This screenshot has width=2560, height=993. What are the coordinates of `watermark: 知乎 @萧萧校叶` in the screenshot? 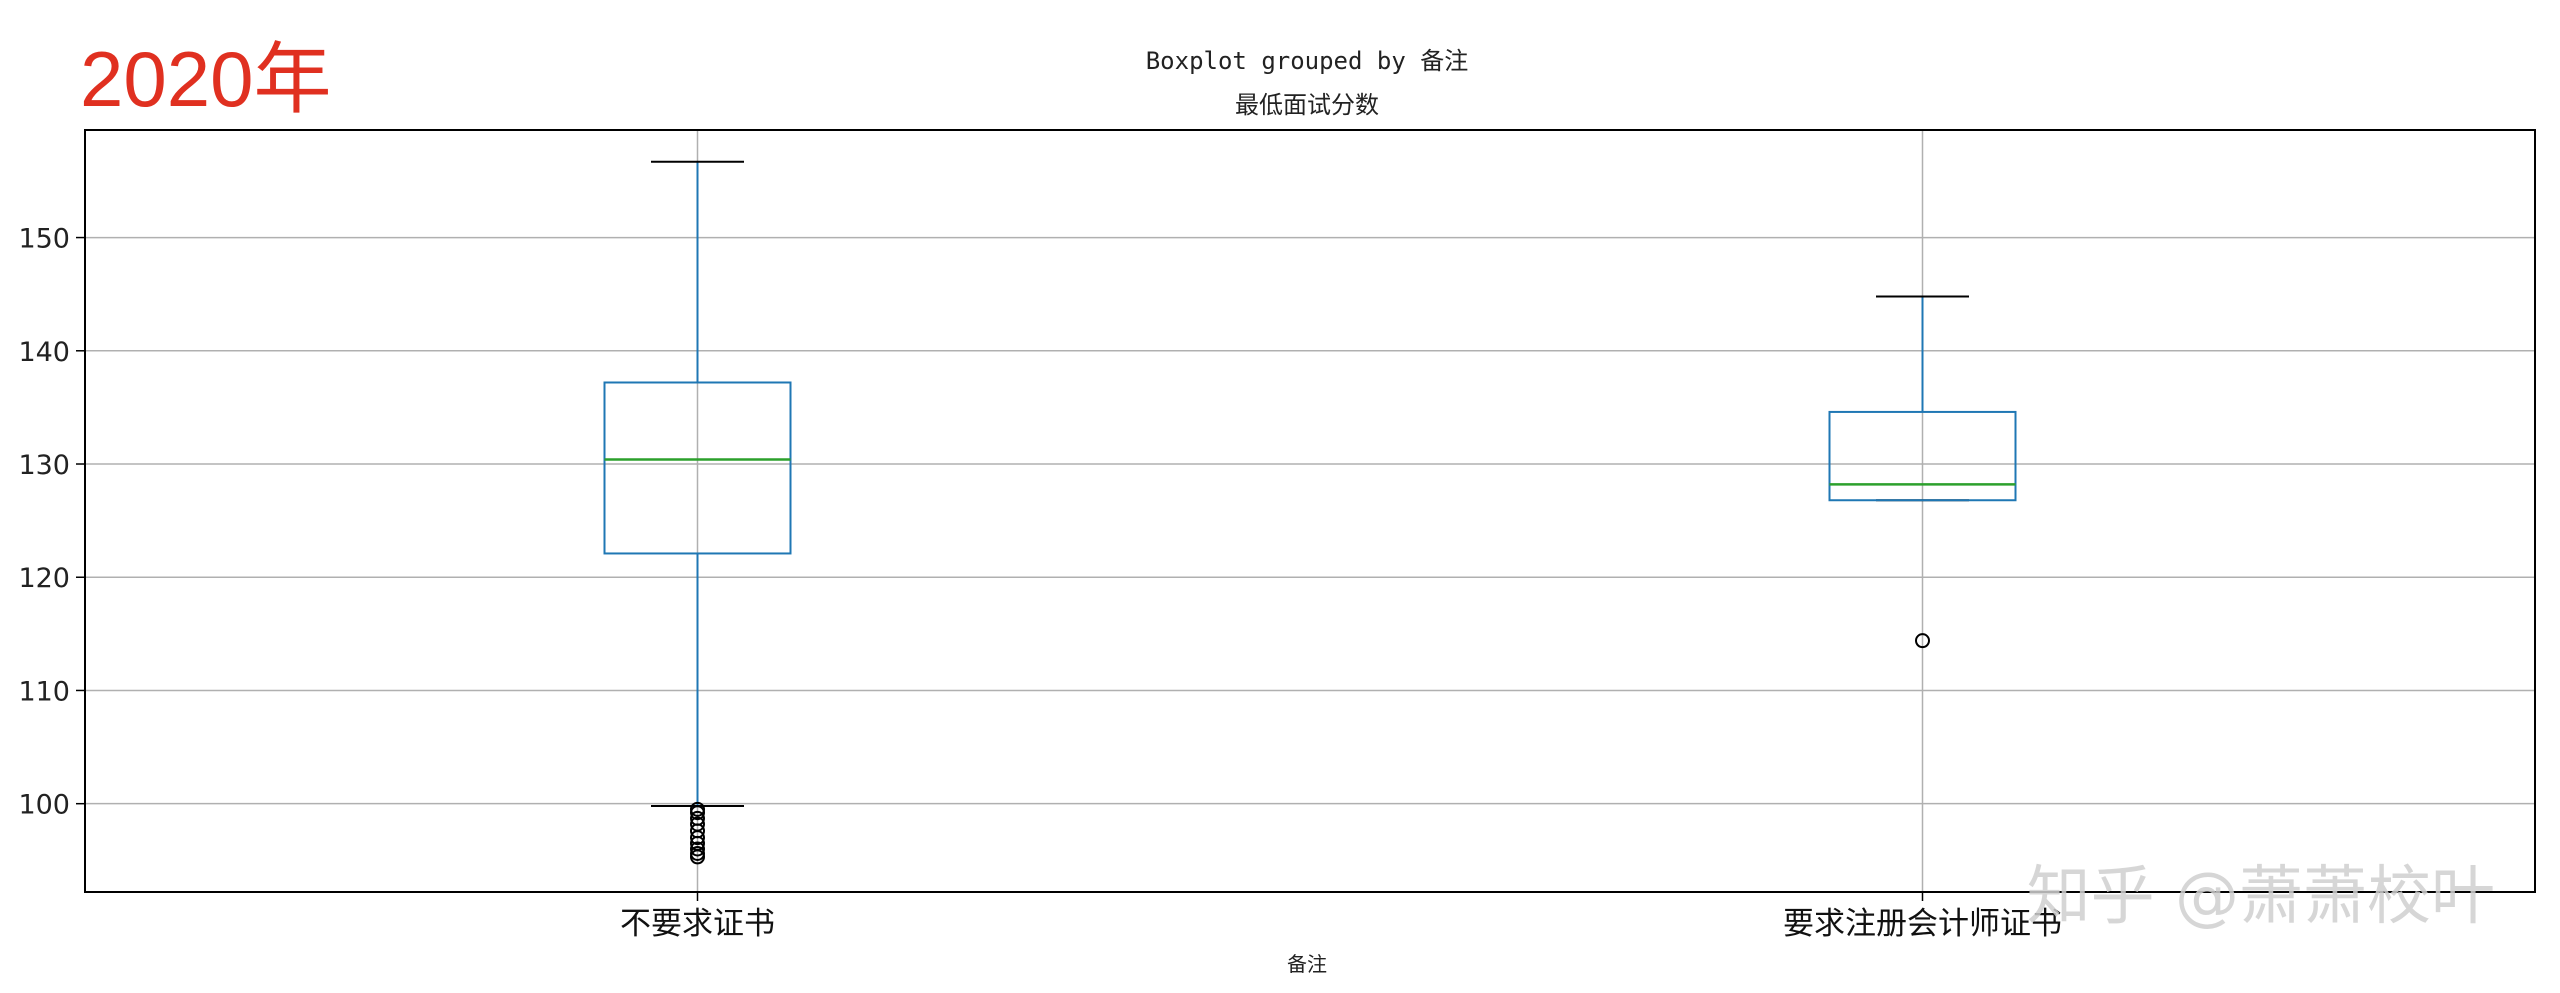 It's located at (2261, 897).